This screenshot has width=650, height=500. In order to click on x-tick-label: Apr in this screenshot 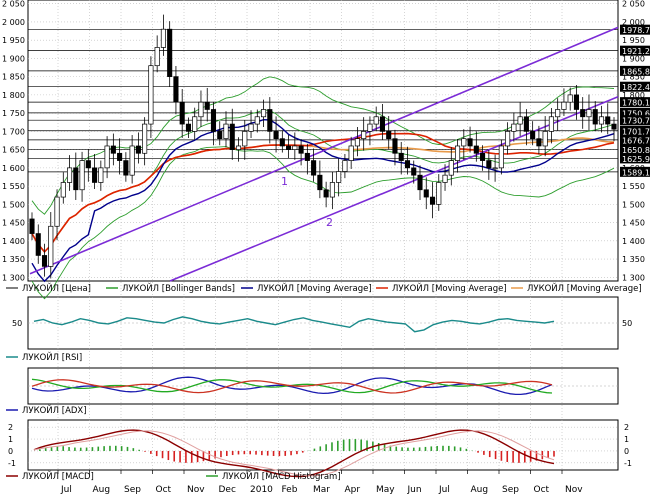, I will do `click(353, 490)`.